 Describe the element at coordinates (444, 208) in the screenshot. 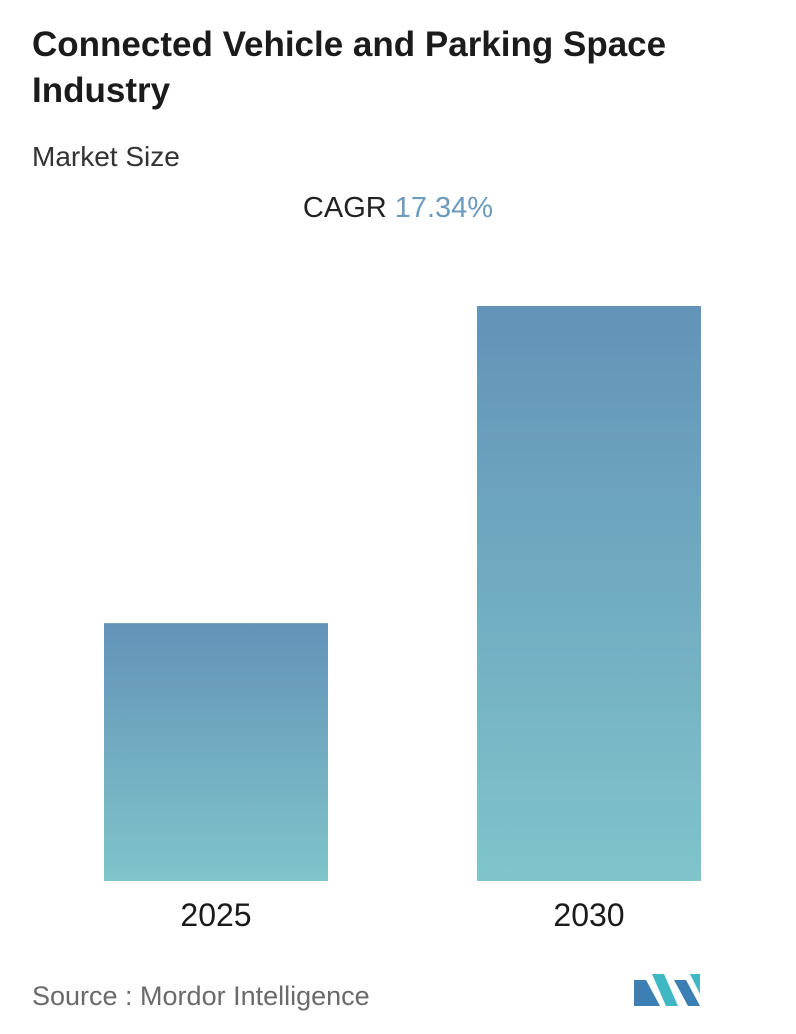

I see `cagr-value: 17.34%` at that location.